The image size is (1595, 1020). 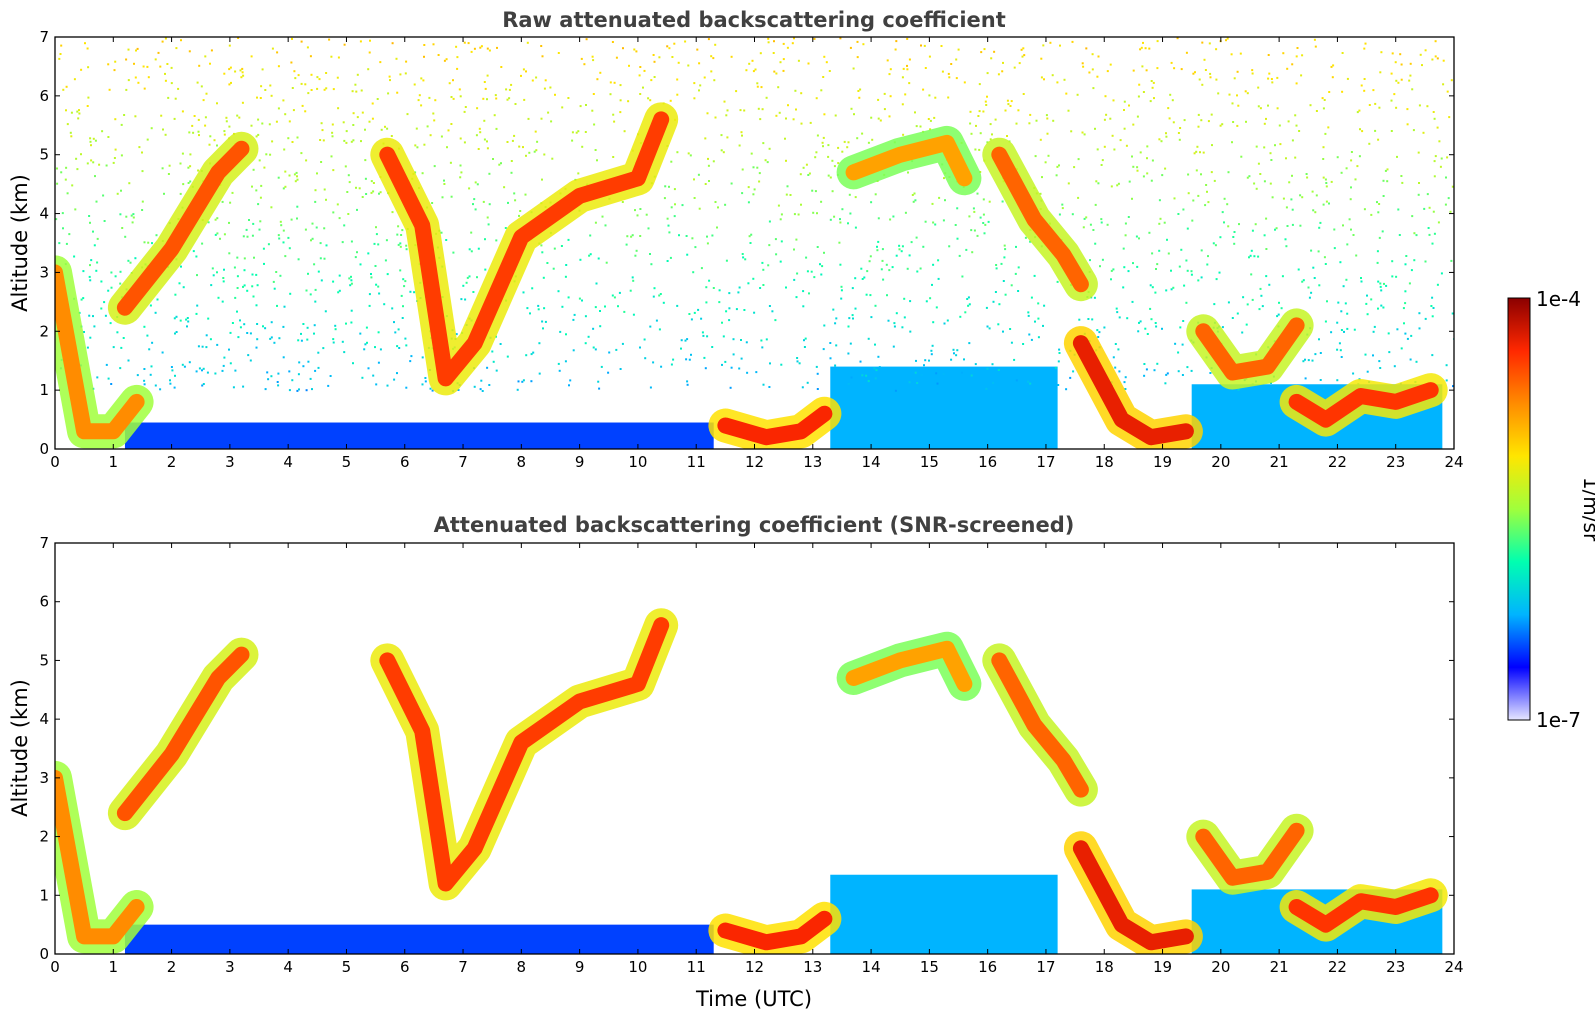 I want to click on x-tick-label: 19, so click(x=1162, y=967).